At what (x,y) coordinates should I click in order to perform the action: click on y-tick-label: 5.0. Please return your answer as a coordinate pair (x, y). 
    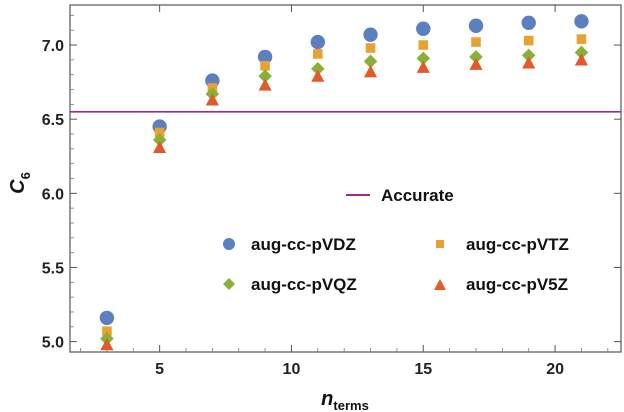
    Looking at the image, I should click on (53, 343).